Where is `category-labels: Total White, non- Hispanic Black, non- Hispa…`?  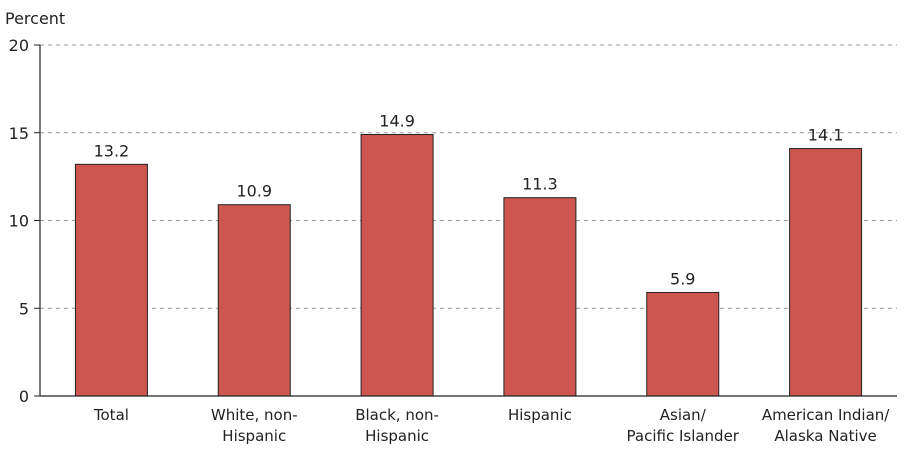 category-labels: Total White, non- Hispanic Black, non- Hispa… is located at coordinates (491, 425).